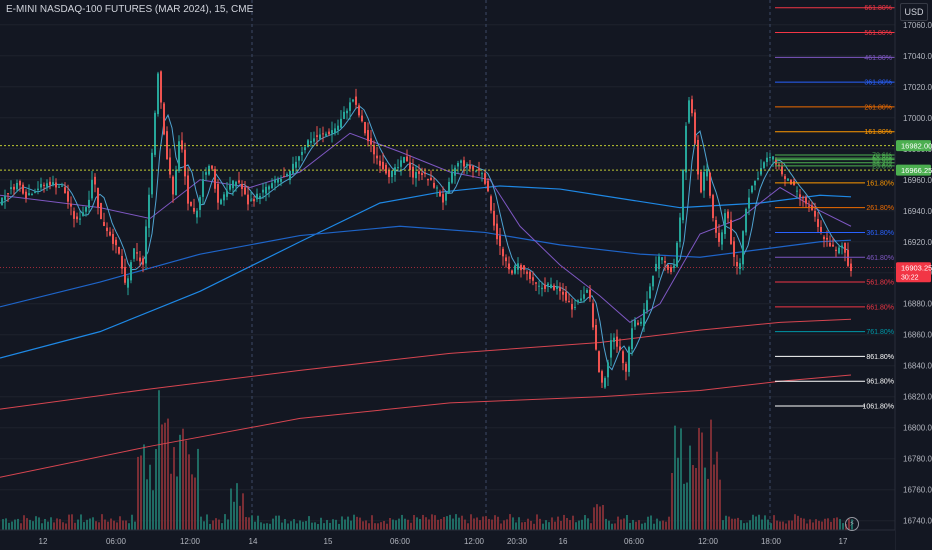 This screenshot has width=932, height=550. What do you see at coordinates (852, 524) in the screenshot?
I see `flash-icon: ⚡` at bounding box center [852, 524].